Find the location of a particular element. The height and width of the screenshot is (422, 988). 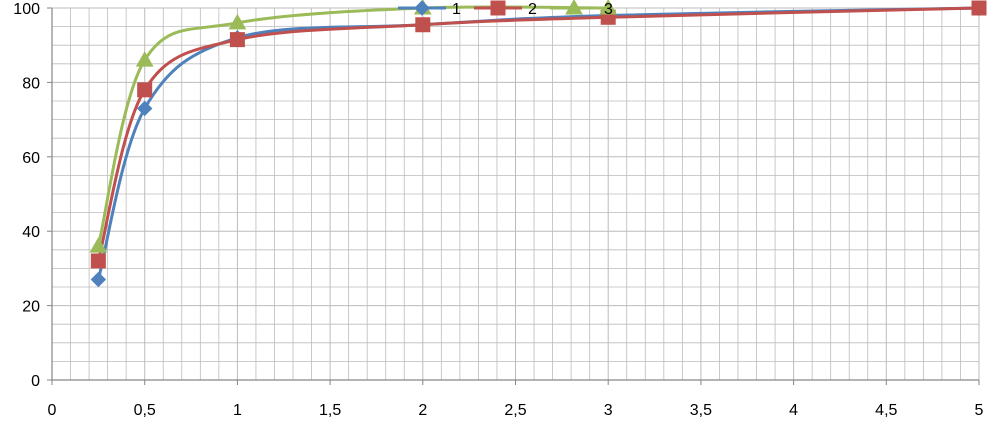

x-tick-label: 0,5 is located at coordinates (145, 410).